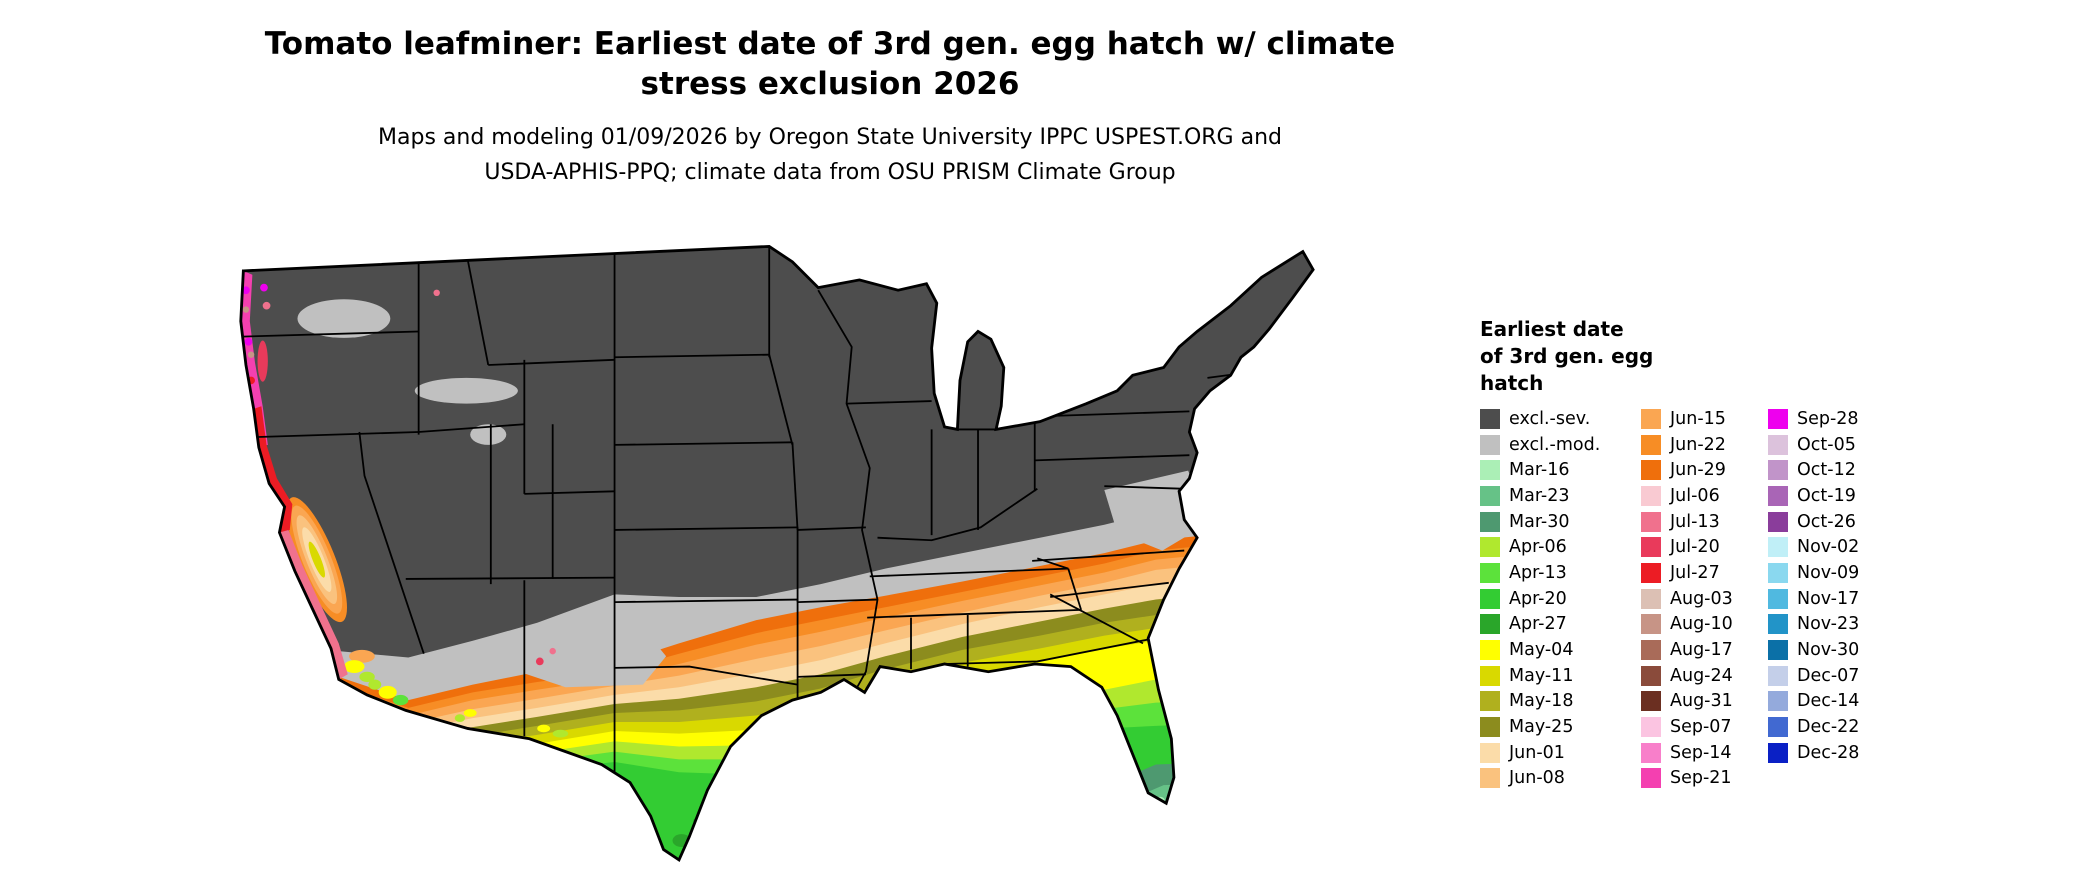 Image resolution: width=2100 pixels, height=892 pixels. What do you see at coordinates (1567, 356) in the screenshot?
I see `legend-title-line-2: of 3rd gen. egg` at bounding box center [1567, 356].